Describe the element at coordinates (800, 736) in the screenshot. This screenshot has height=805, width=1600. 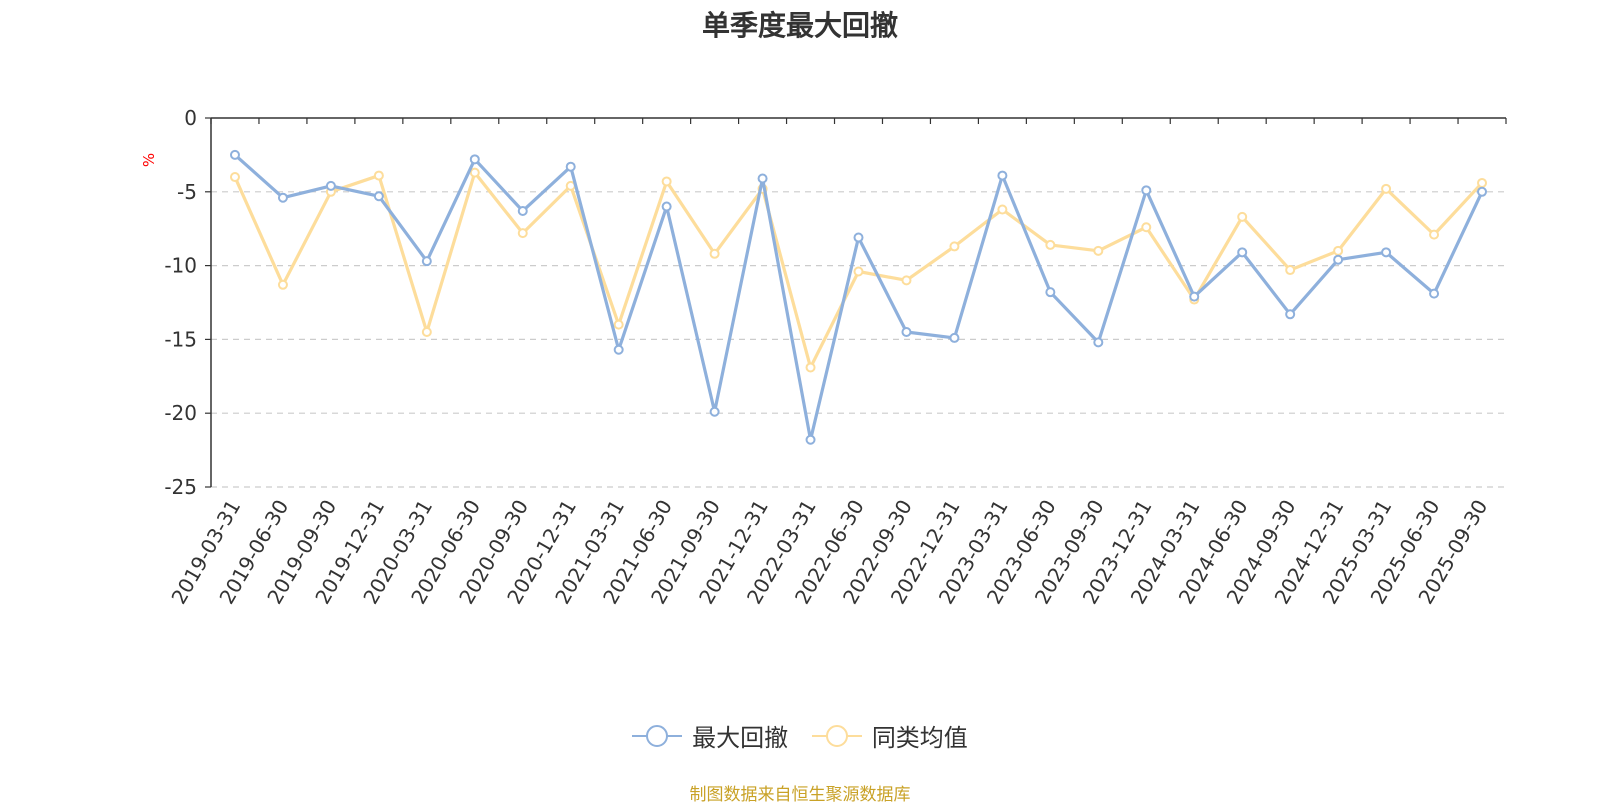
I see `legend: 最大回撤 同类均值` at that location.